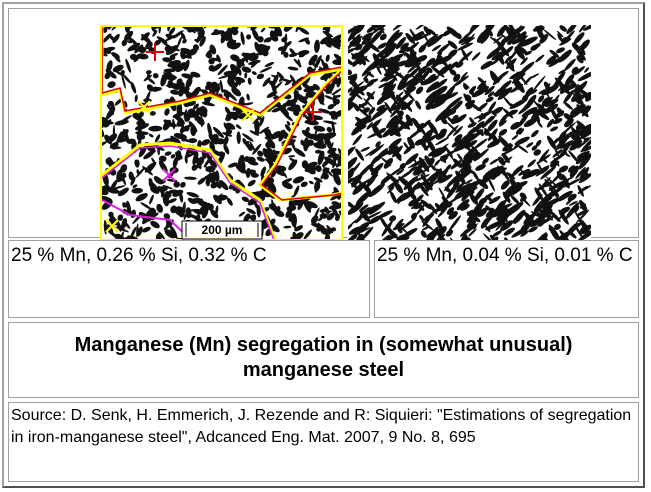  Describe the element at coordinates (506, 279) in the screenshot. I see `caption-right: 25 % Mn, 0.04 % Si, 0.01 % C` at that location.